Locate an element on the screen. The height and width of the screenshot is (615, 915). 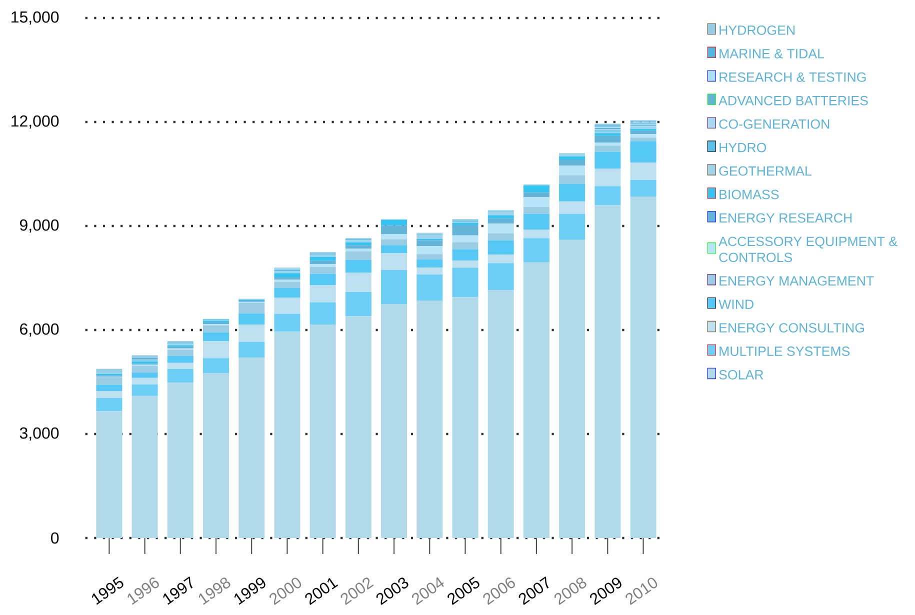
y-tick-label: 3,000 is located at coordinates (39, 434).